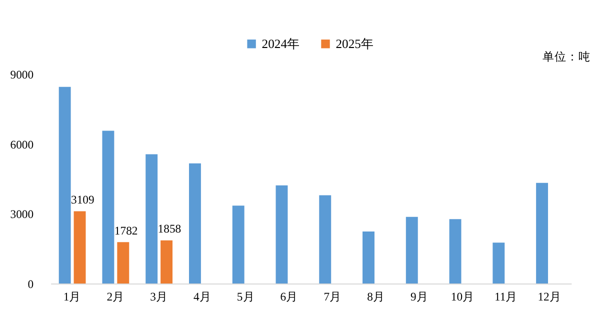  Describe the element at coordinates (22, 75) in the screenshot. I see `y-tick-label: 9000` at that location.